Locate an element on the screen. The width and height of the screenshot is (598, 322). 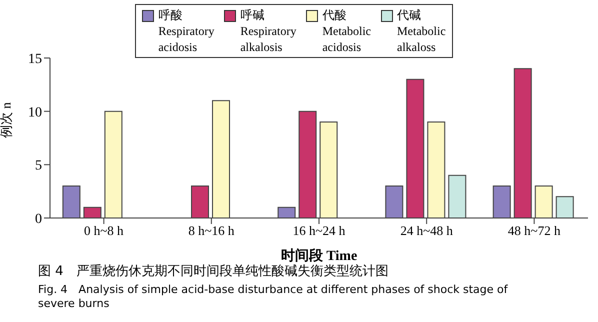
x-axis-title: 时间段 Time is located at coordinates (319, 256).